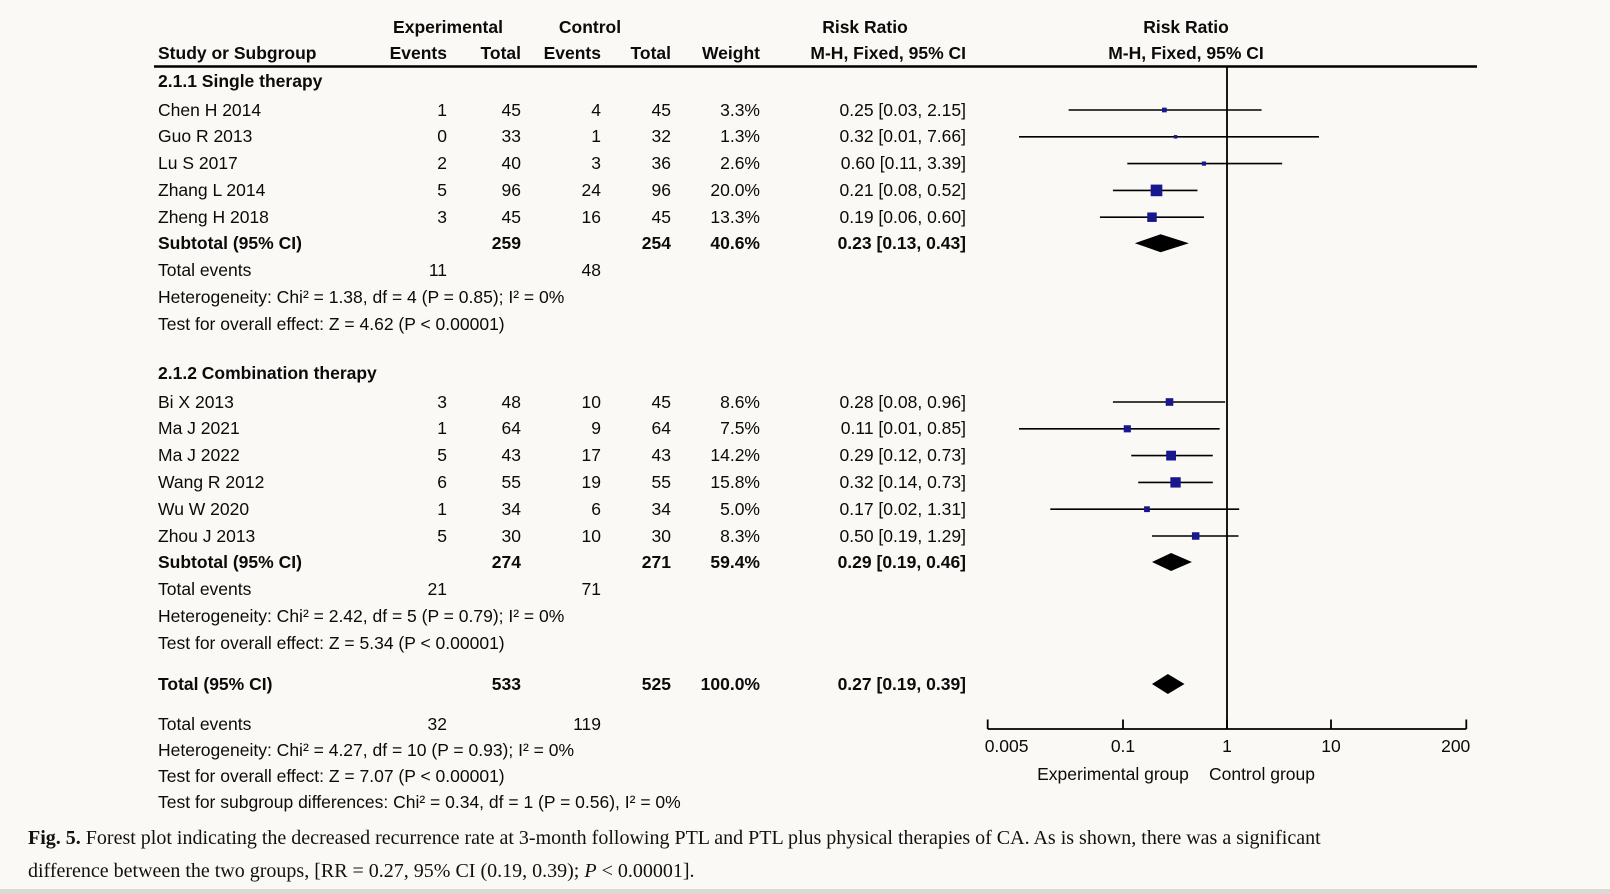 This screenshot has height=894, width=1610. I want to click on column-header-total-experimental: Total, so click(500, 53).